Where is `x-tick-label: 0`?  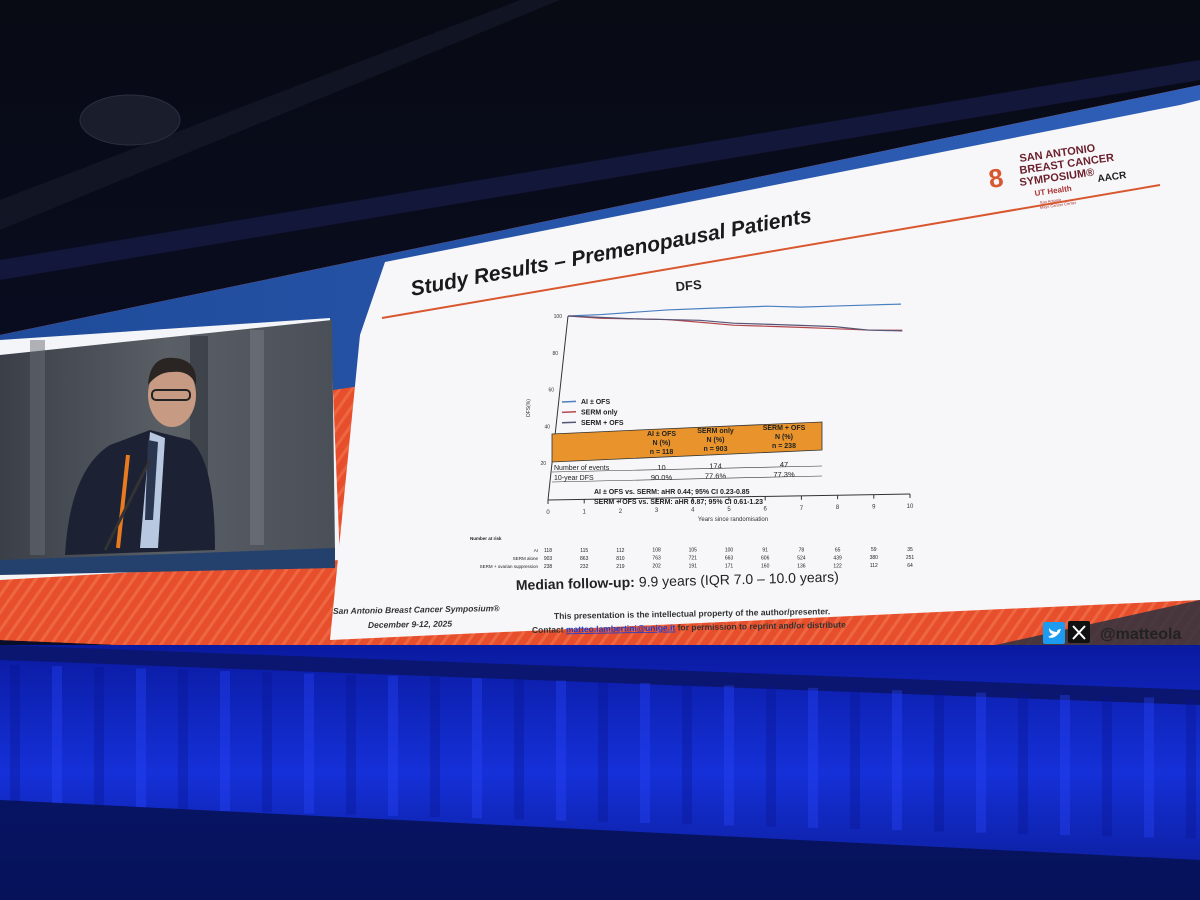
x-tick-label: 0 is located at coordinates (548, 513).